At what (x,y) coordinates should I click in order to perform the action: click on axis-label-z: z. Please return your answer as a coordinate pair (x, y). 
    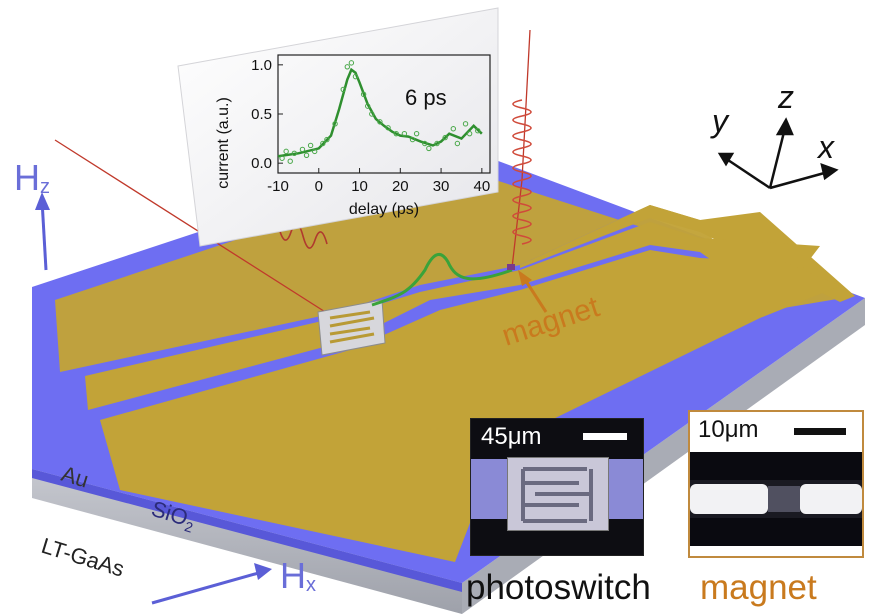
    Looking at the image, I should click on (785, 97).